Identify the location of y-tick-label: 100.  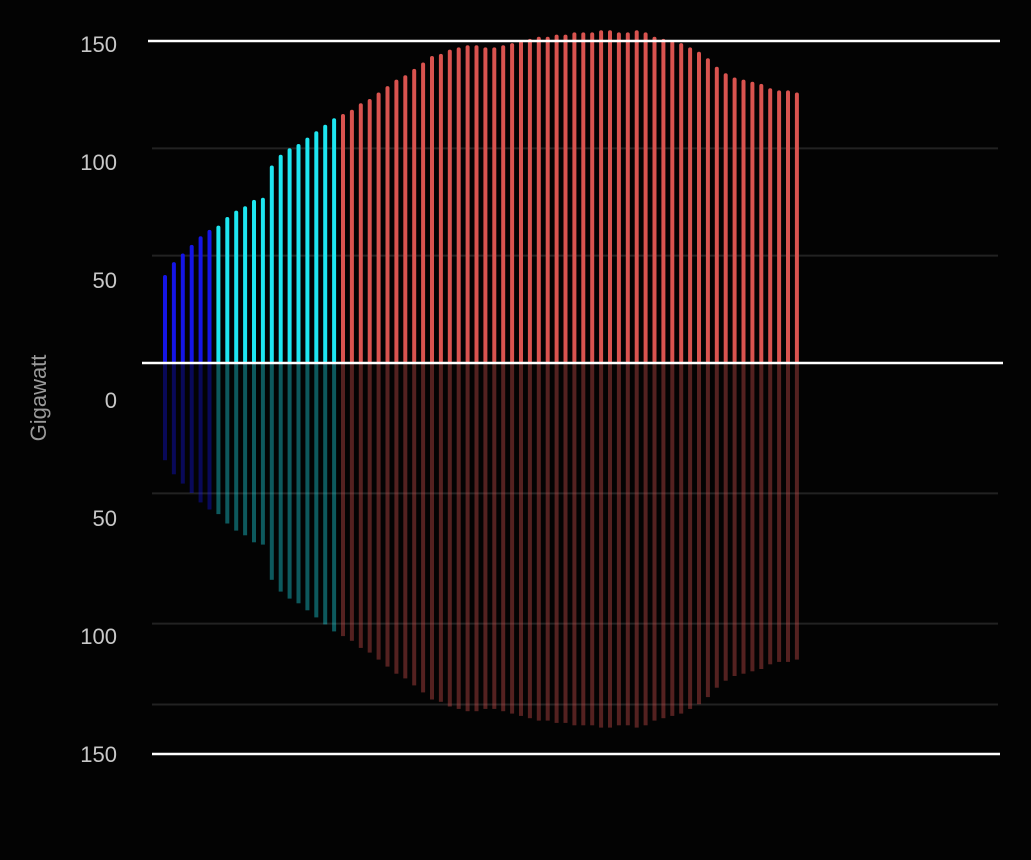
(98, 162).